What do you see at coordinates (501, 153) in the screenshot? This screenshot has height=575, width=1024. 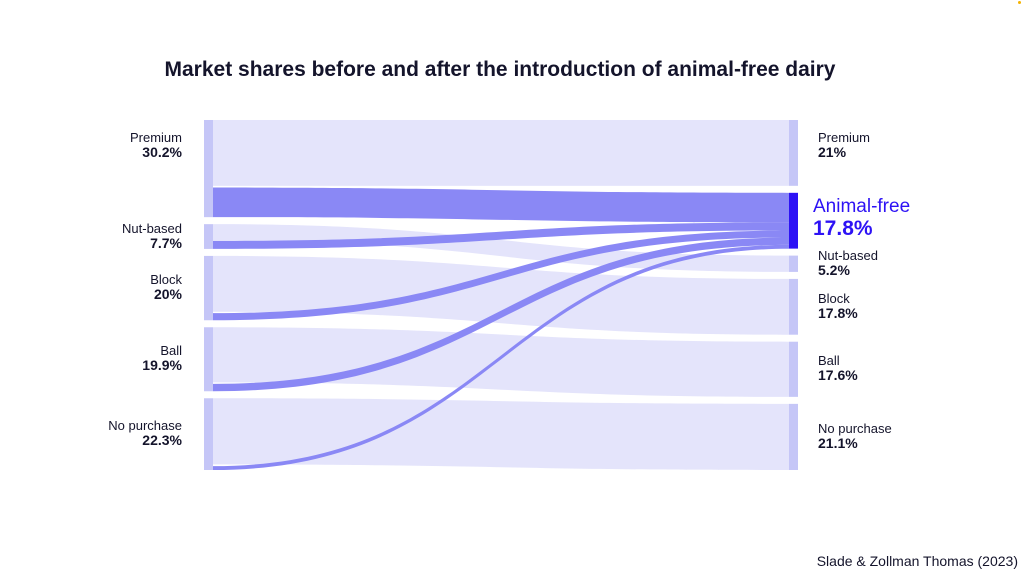 I see `retained-band-premium` at bounding box center [501, 153].